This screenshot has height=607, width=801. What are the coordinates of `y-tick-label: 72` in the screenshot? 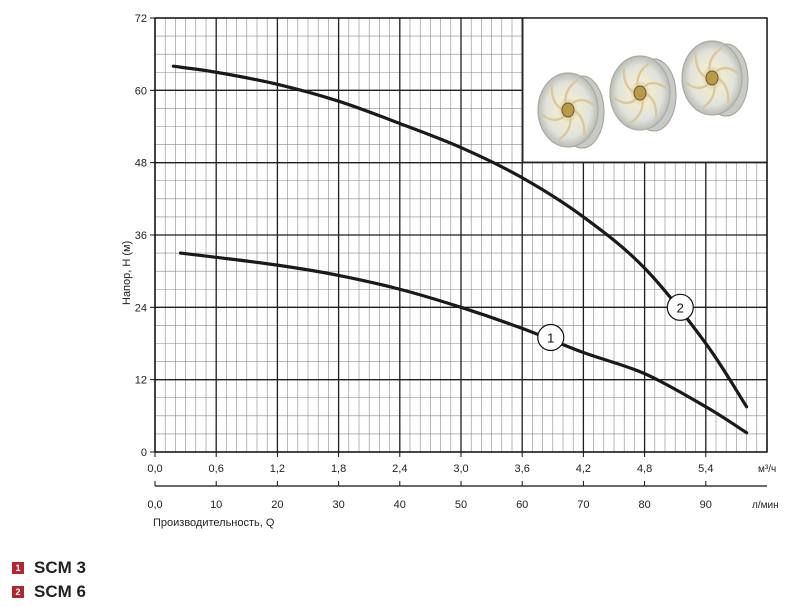 It's located at (141, 19).